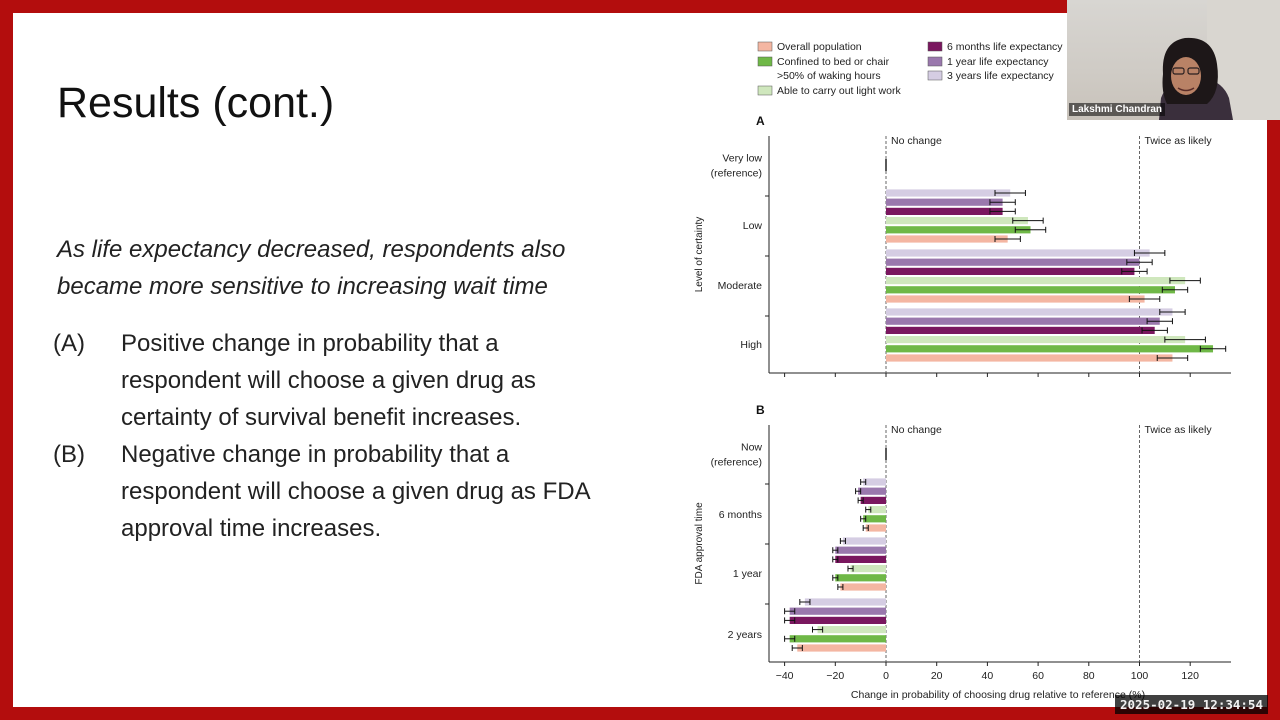 The width and height of the screenshot is (1280, 720). Describe the element at coordinates (740, 515) in the screenshot. I see `category-label: 6 months` at that location.